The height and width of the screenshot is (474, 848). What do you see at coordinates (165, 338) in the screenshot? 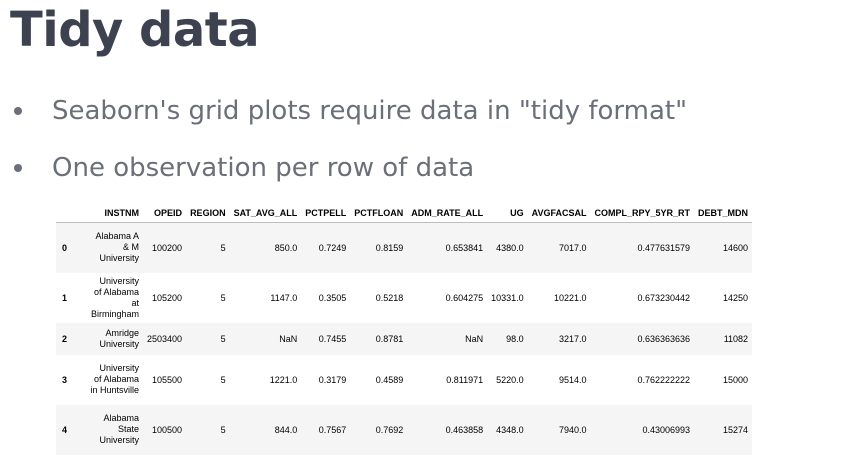
I see `table-cell: 2503400` at bounding box center [165, 338].